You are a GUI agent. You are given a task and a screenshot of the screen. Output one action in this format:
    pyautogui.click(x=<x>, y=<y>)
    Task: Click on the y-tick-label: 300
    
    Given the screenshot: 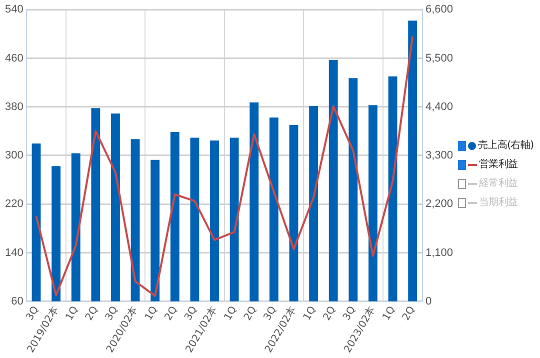 What is the action you would take?
    pyautogui.click(x=14, y=156)
    